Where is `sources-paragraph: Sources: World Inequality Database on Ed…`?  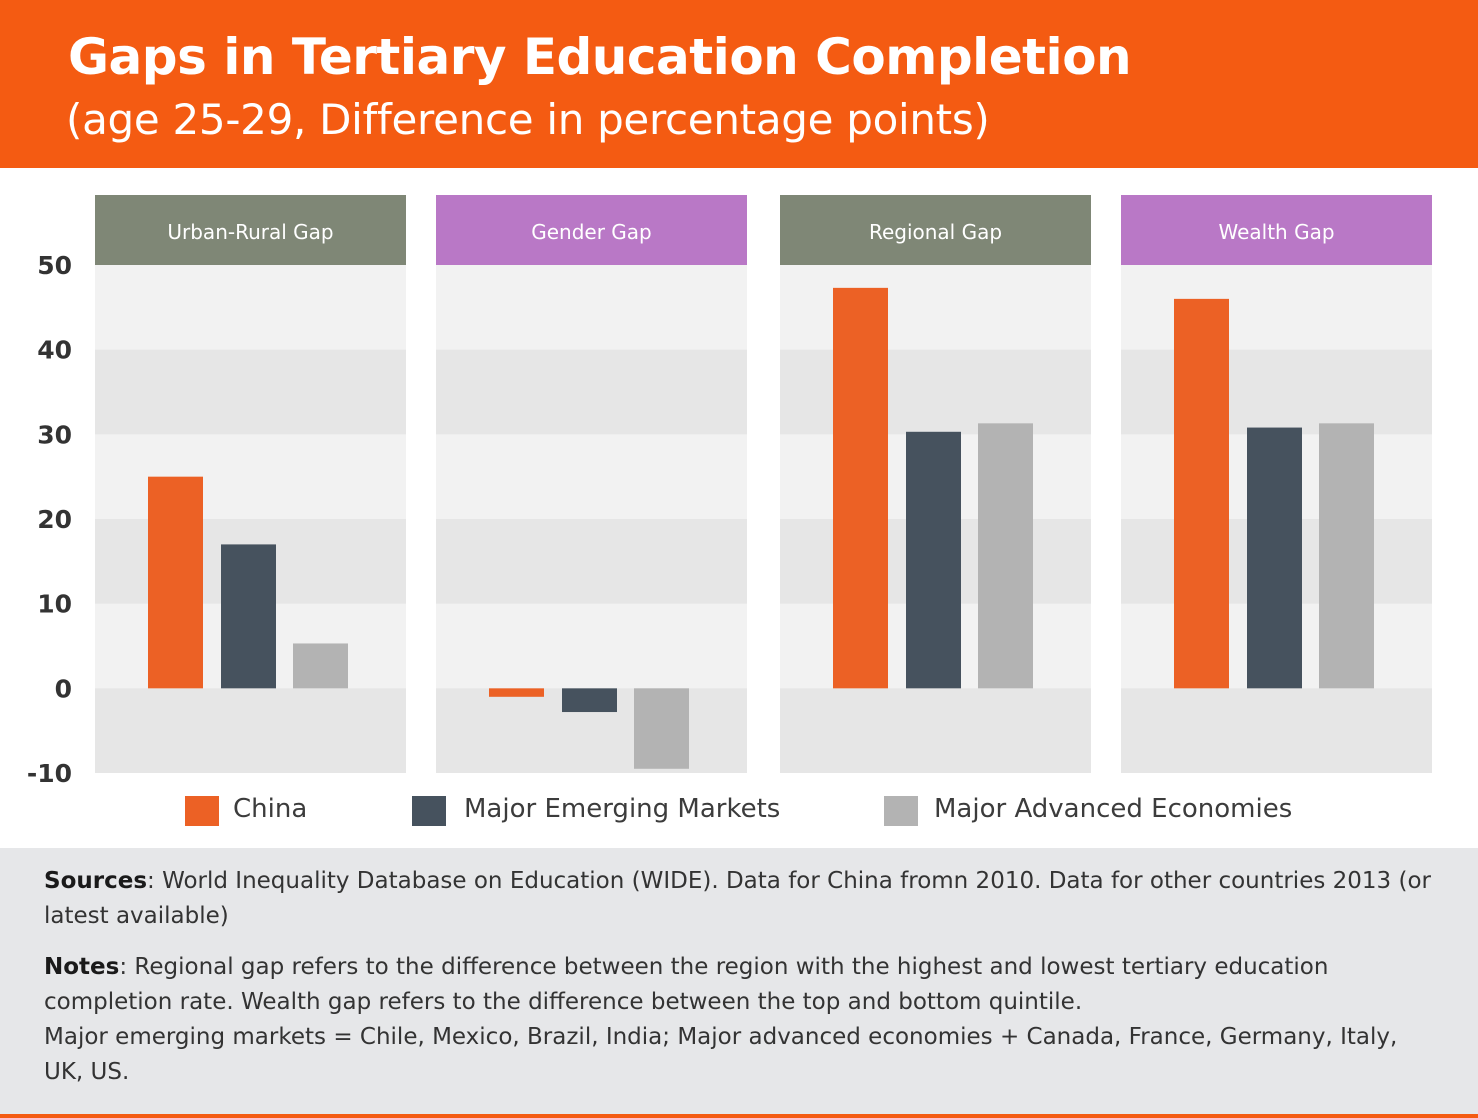
sources-paragraph: Sources: World Inequality Database on Ed… is located at coordinates (741, 899).